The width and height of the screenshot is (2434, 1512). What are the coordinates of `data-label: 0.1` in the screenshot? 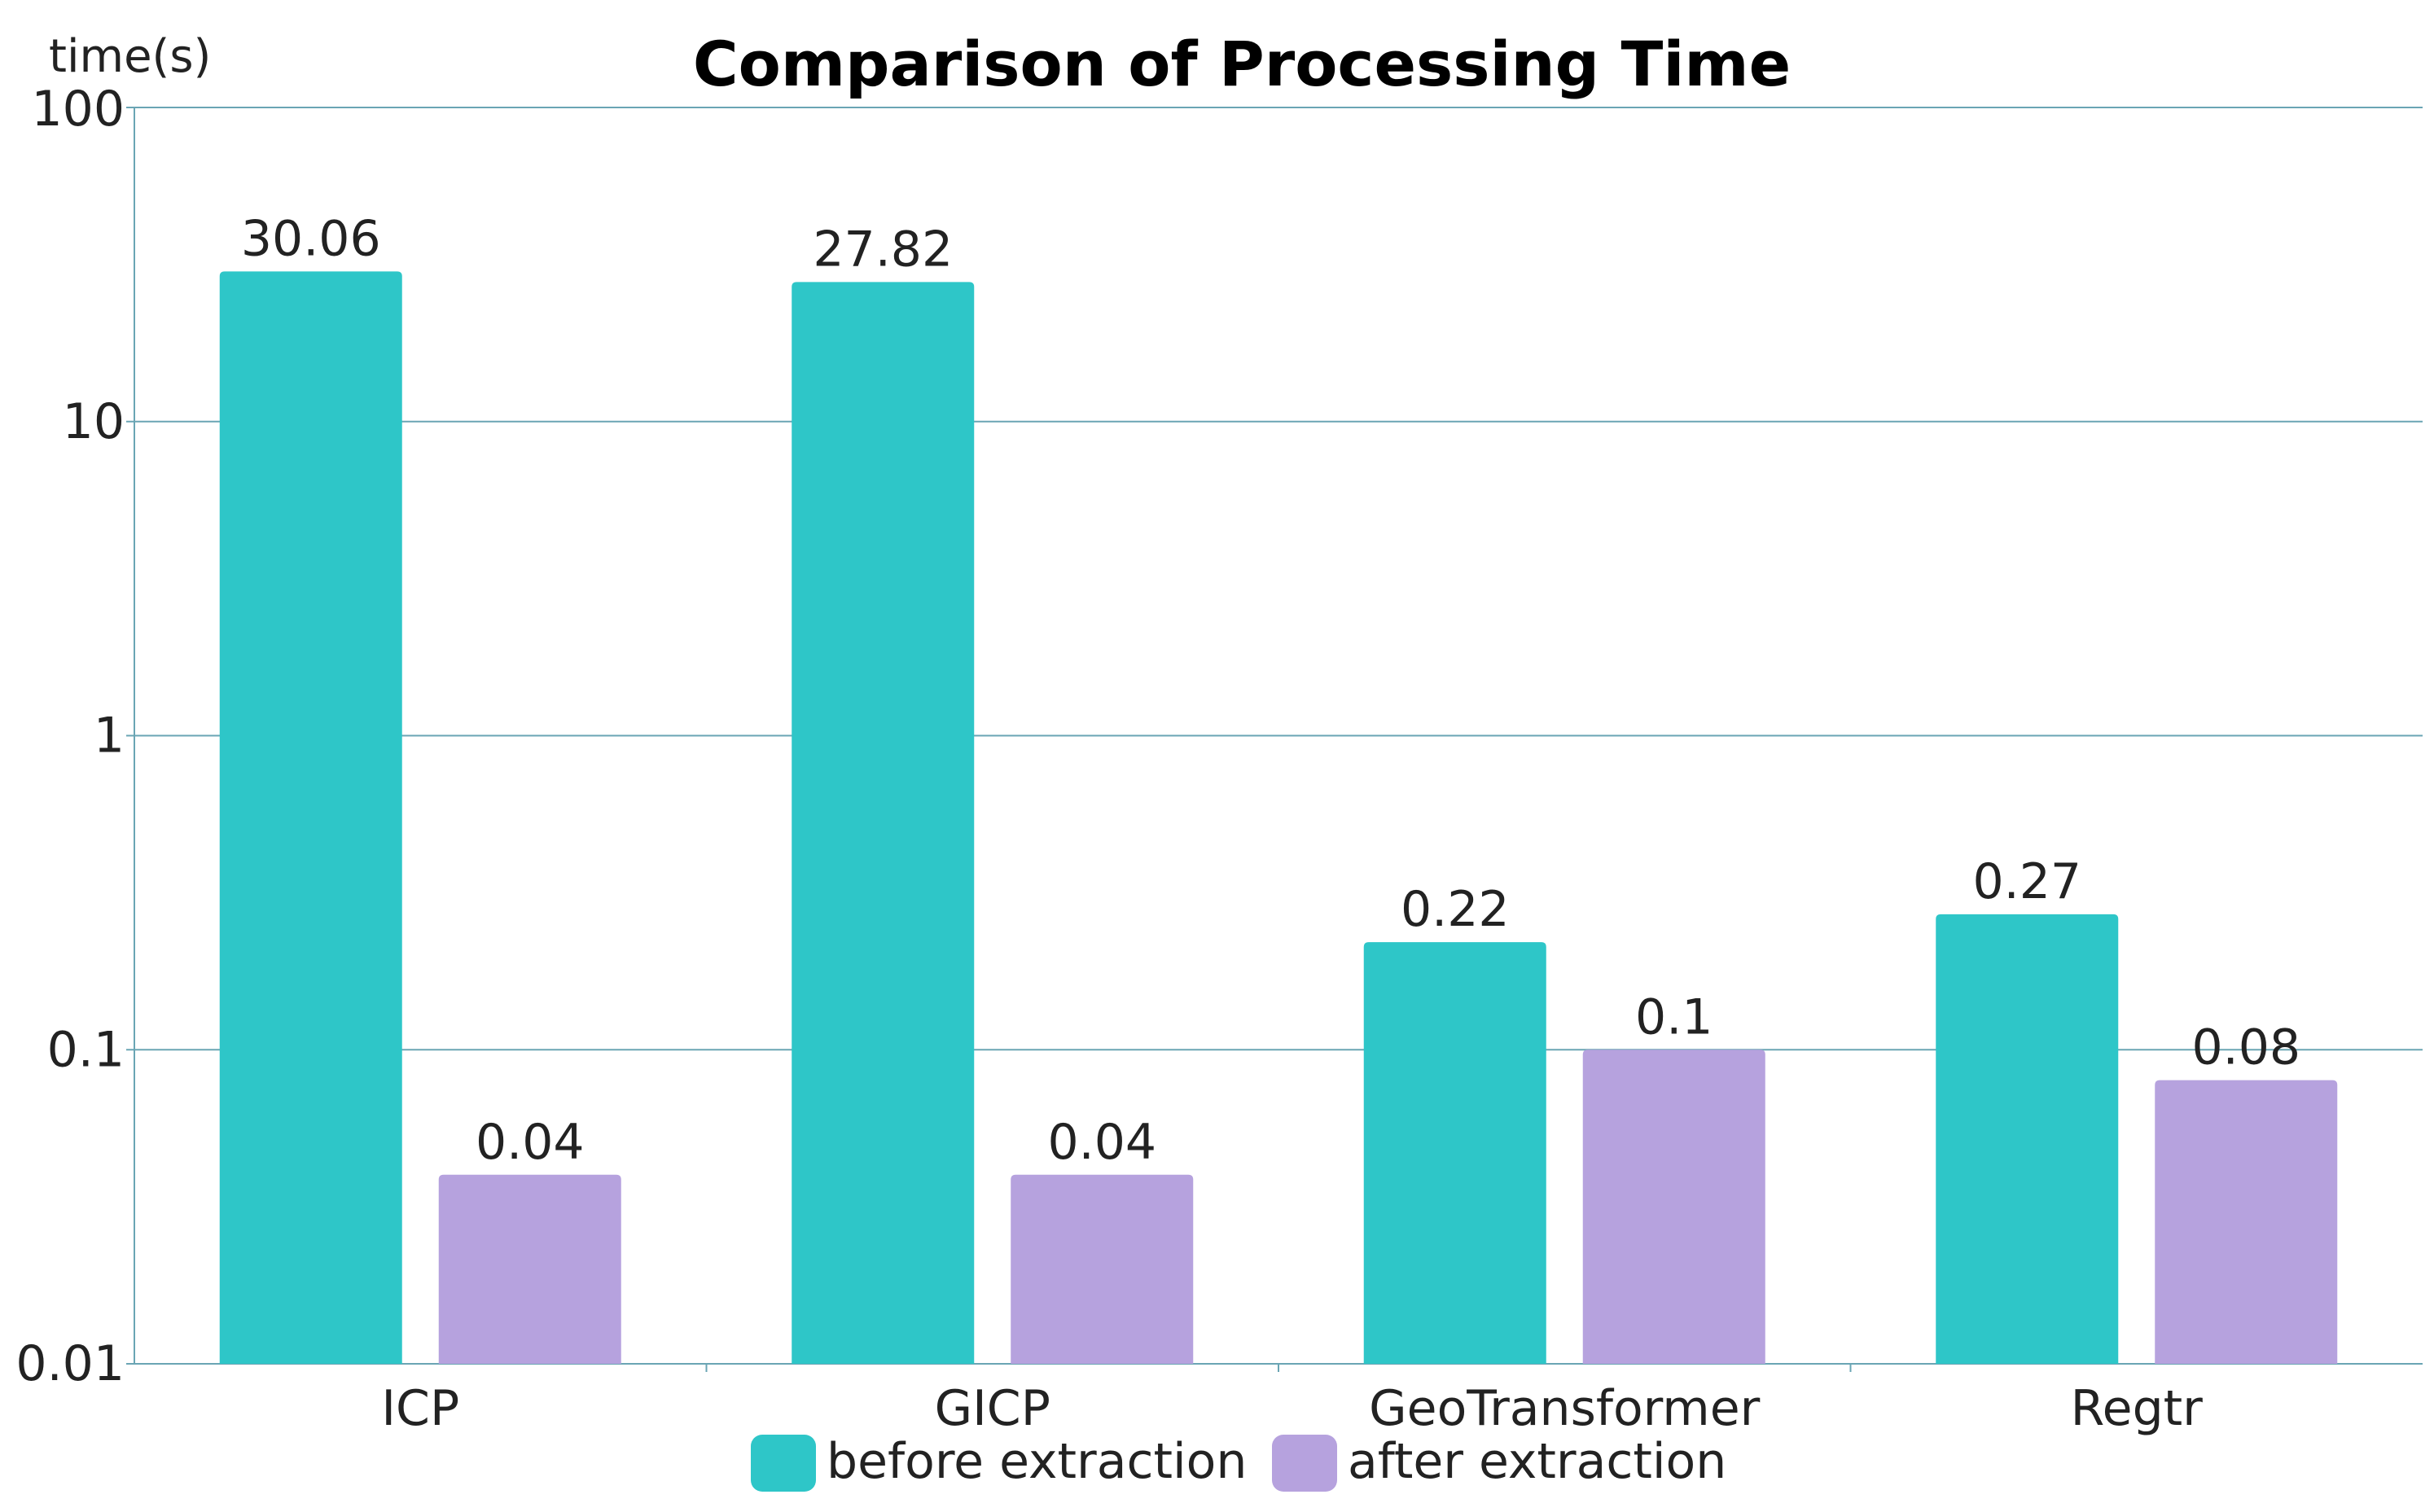 It's located at (1674, 1016).